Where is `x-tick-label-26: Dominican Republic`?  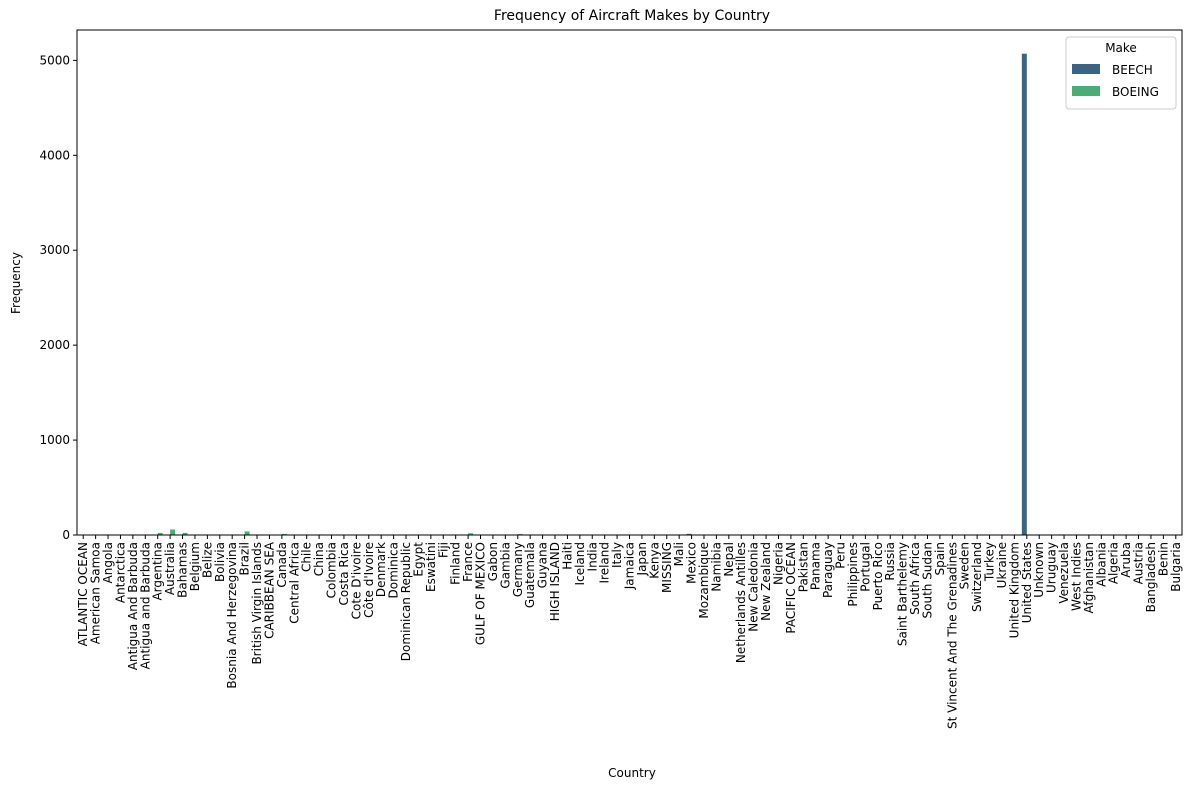 x-tick-label-26: Dominican Republic is located at coordinates (406, 601).